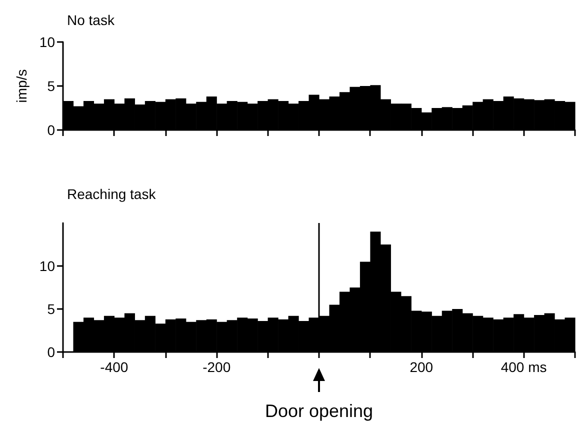 The height and width of the screenshot is (424, 580). Describe the element at coordinates (319, 411) in the screenshot. I see `ref-line-label: Door opening` at that location.